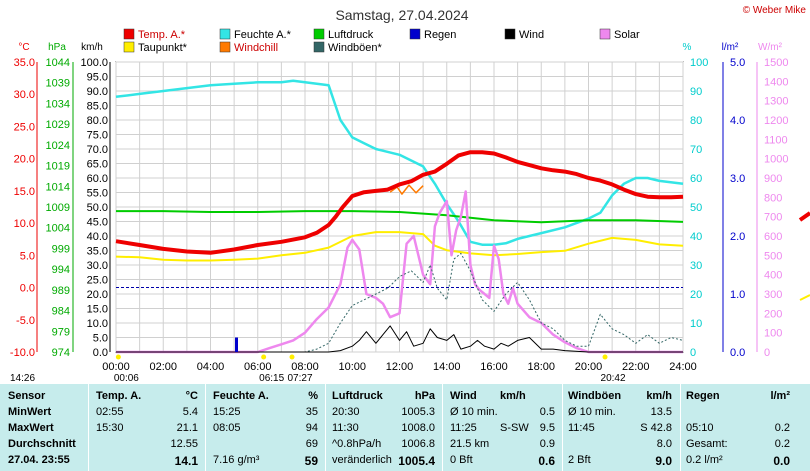 This screenshot has height=471, width=810. Describe the element at coordinates (39, 460) in the screenshot. I see `table-row-label: 27.04. 23:55` at that location.